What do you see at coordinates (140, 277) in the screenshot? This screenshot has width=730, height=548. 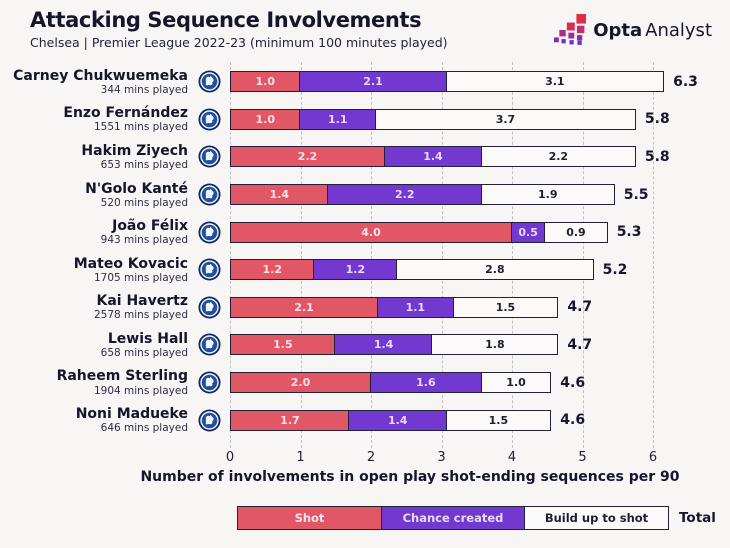 I see `player-minutes: 1705 mins played` at bounding box center [140, 277].